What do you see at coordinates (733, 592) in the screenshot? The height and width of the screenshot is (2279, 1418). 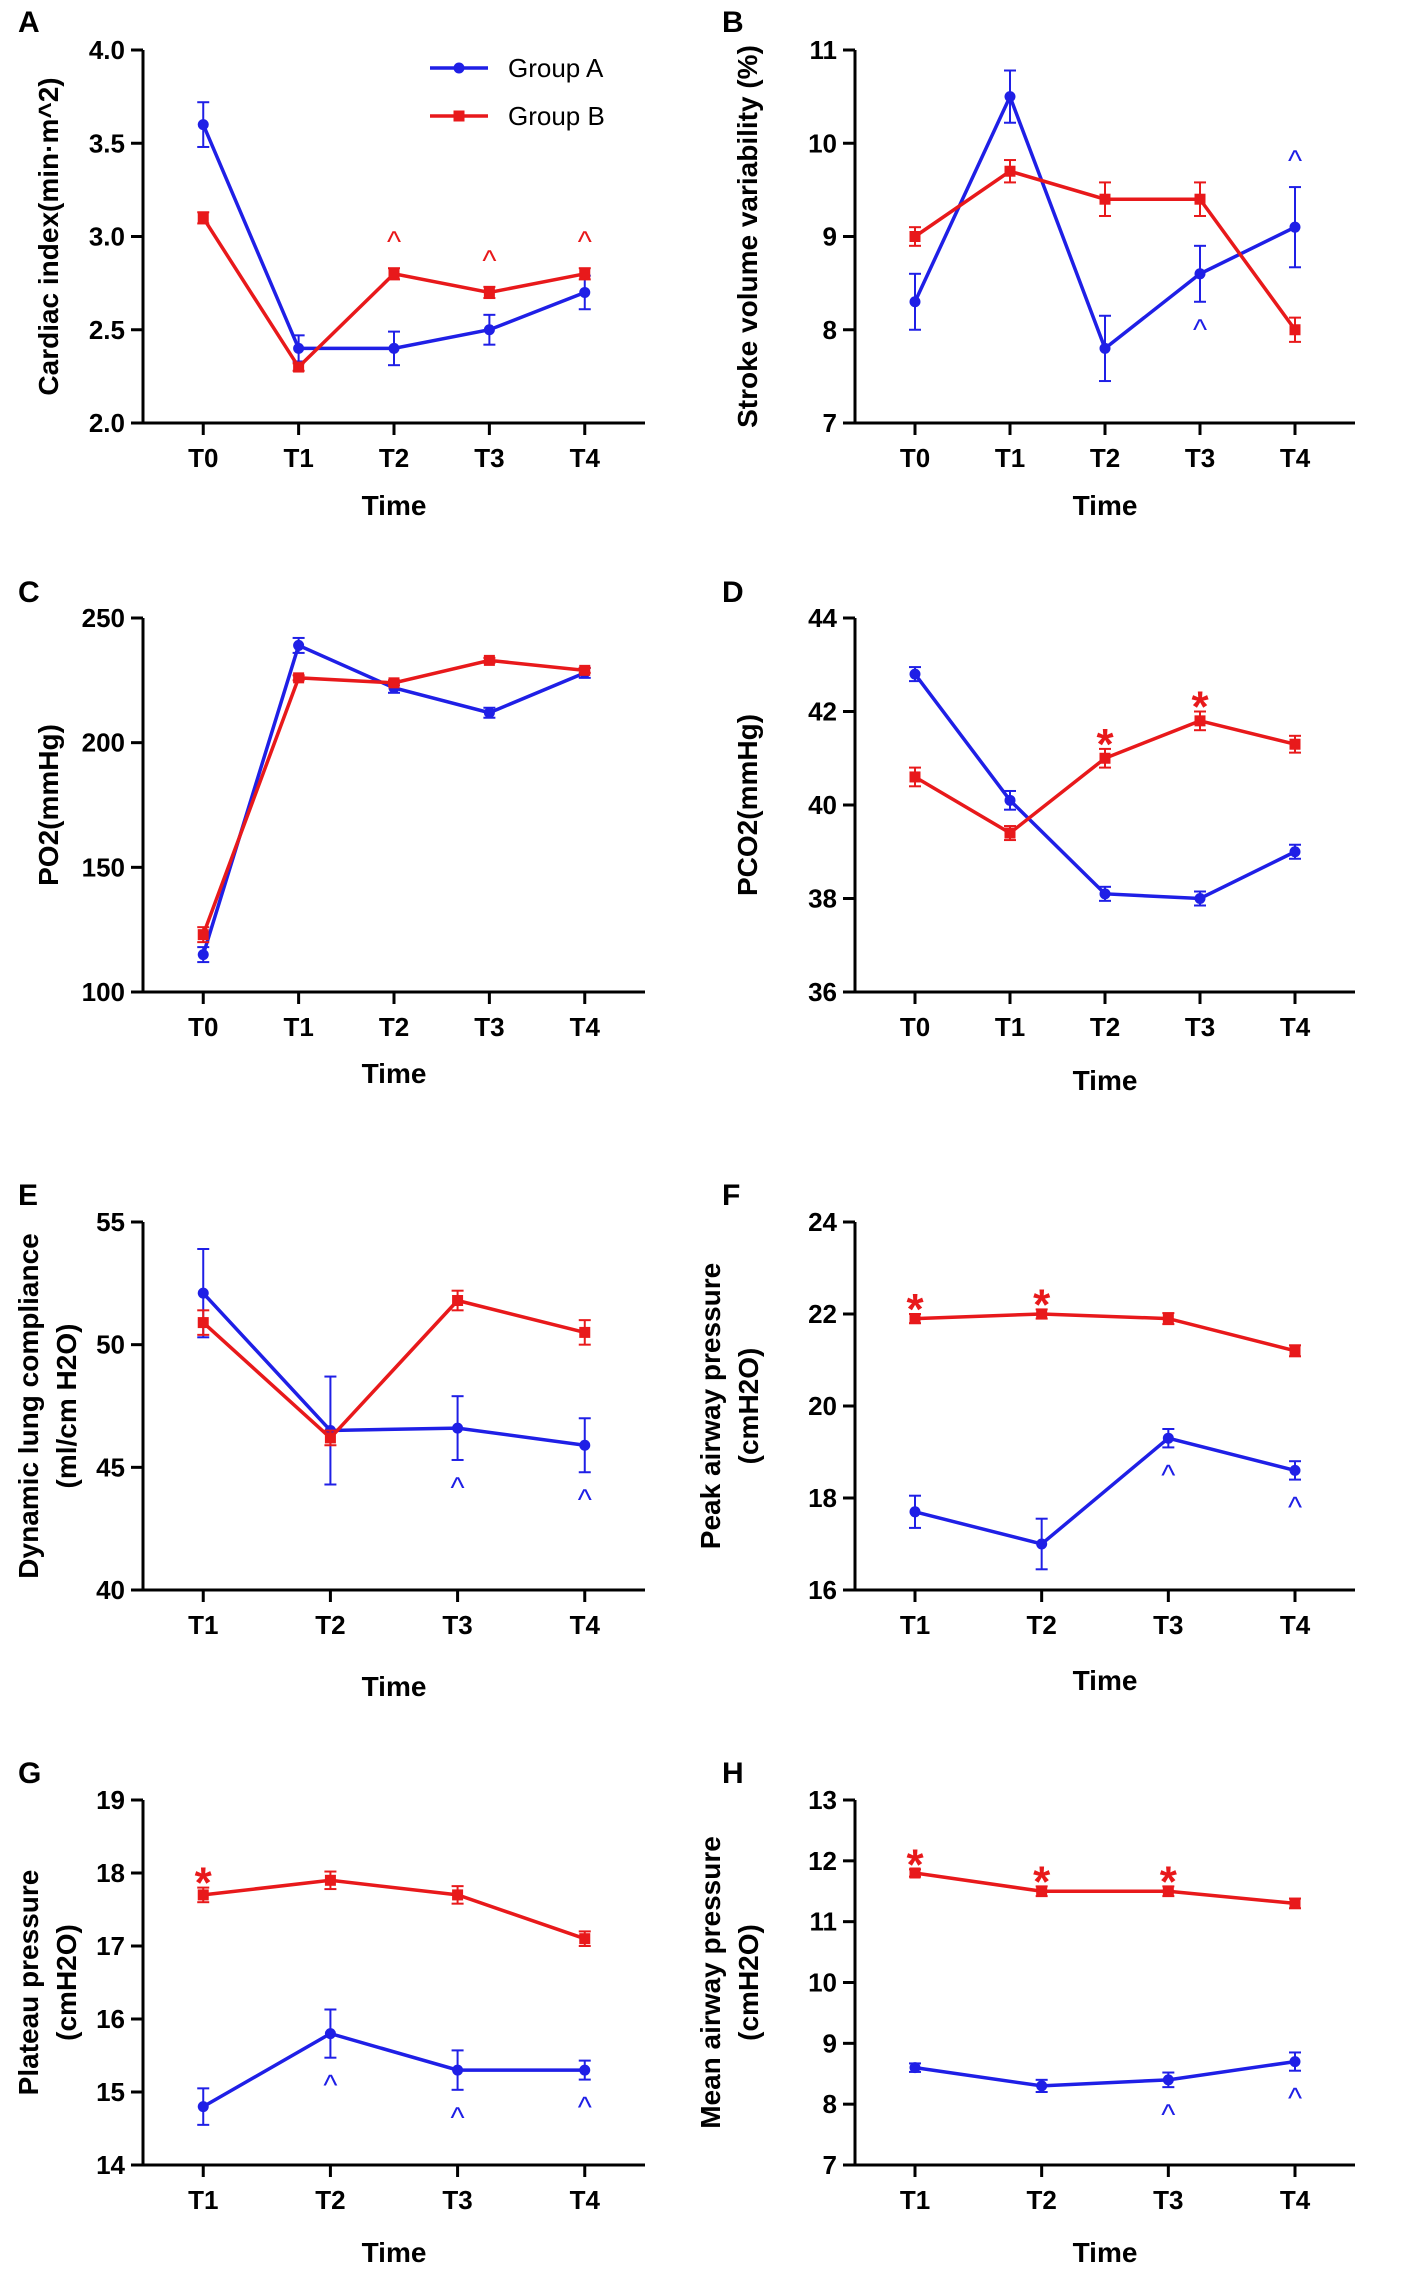 I see `panel-letter: D` at bounding box center [733, 592].